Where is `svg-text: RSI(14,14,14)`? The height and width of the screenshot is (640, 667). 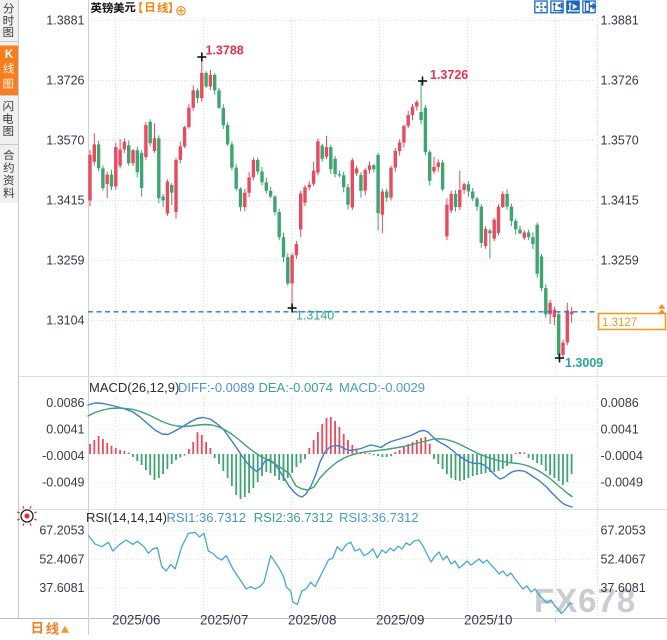
svg-text: RSI(14,14,14) is located at coordinates (126, 517).